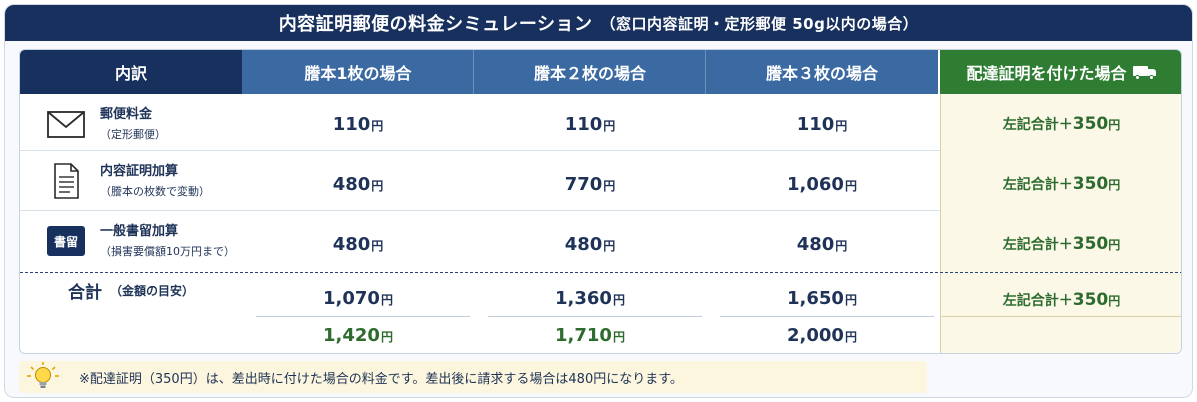 The image size is (1197, 402). I want to click on header-copy-2: 謄本２枚の場合, so click(590, 72).